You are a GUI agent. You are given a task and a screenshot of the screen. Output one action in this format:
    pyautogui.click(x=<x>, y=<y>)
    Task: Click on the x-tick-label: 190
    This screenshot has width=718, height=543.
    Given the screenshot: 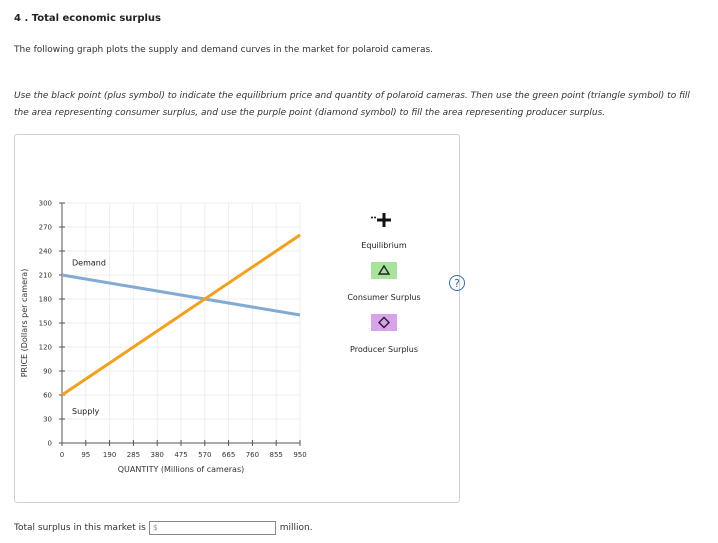 What is the action you would take?
    pyautogui.click(x=109, y=455)
    